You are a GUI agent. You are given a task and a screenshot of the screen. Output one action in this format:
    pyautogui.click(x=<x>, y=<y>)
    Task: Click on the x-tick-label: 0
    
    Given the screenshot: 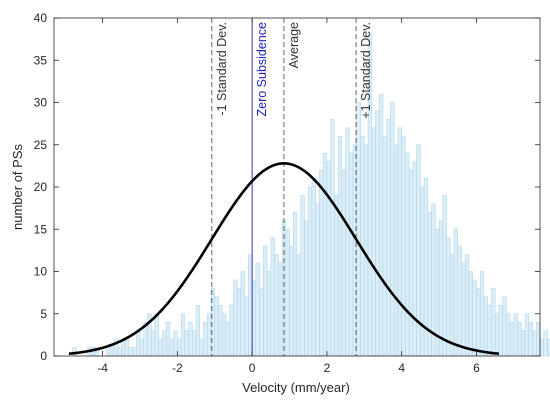 What is the action you would take?
    pyautogui.click(x=252, y=368)
    